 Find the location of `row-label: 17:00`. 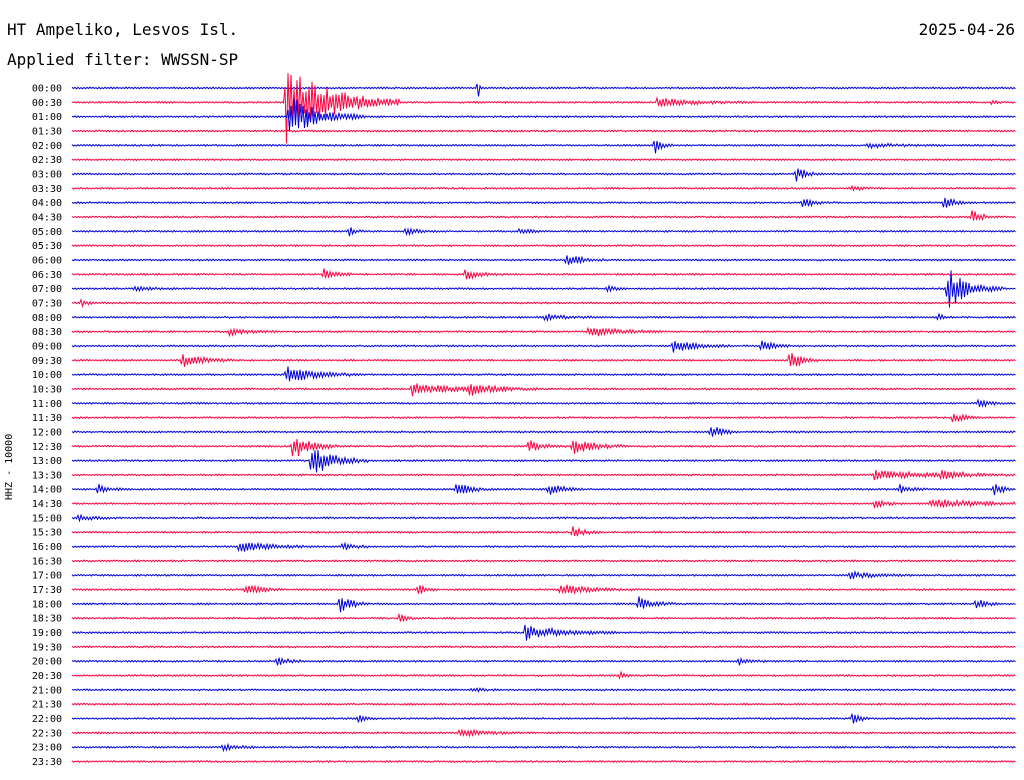

row-label: 17:00 is located at coordinates (47, 576).